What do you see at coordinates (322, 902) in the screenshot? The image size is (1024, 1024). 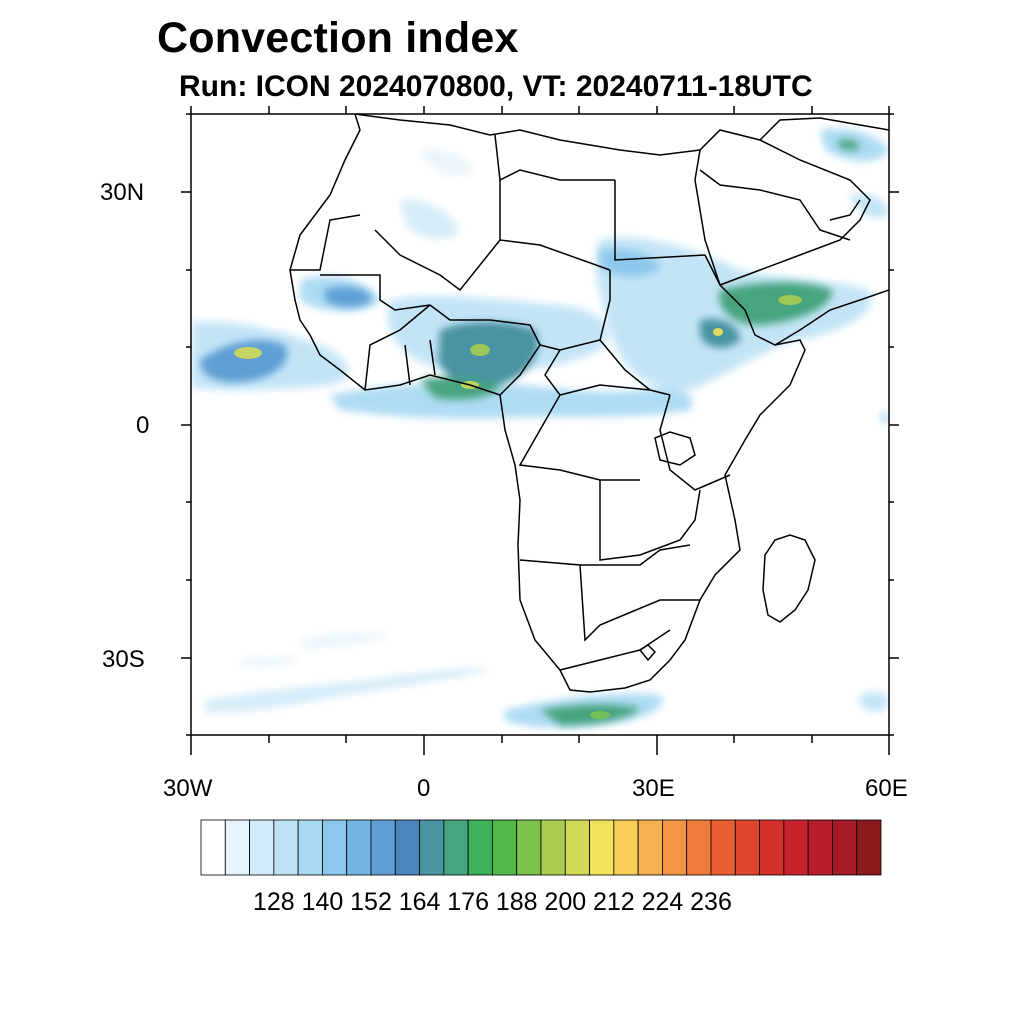 I see `colorbar-tick-label: 140` at bounding box center [322, 902].